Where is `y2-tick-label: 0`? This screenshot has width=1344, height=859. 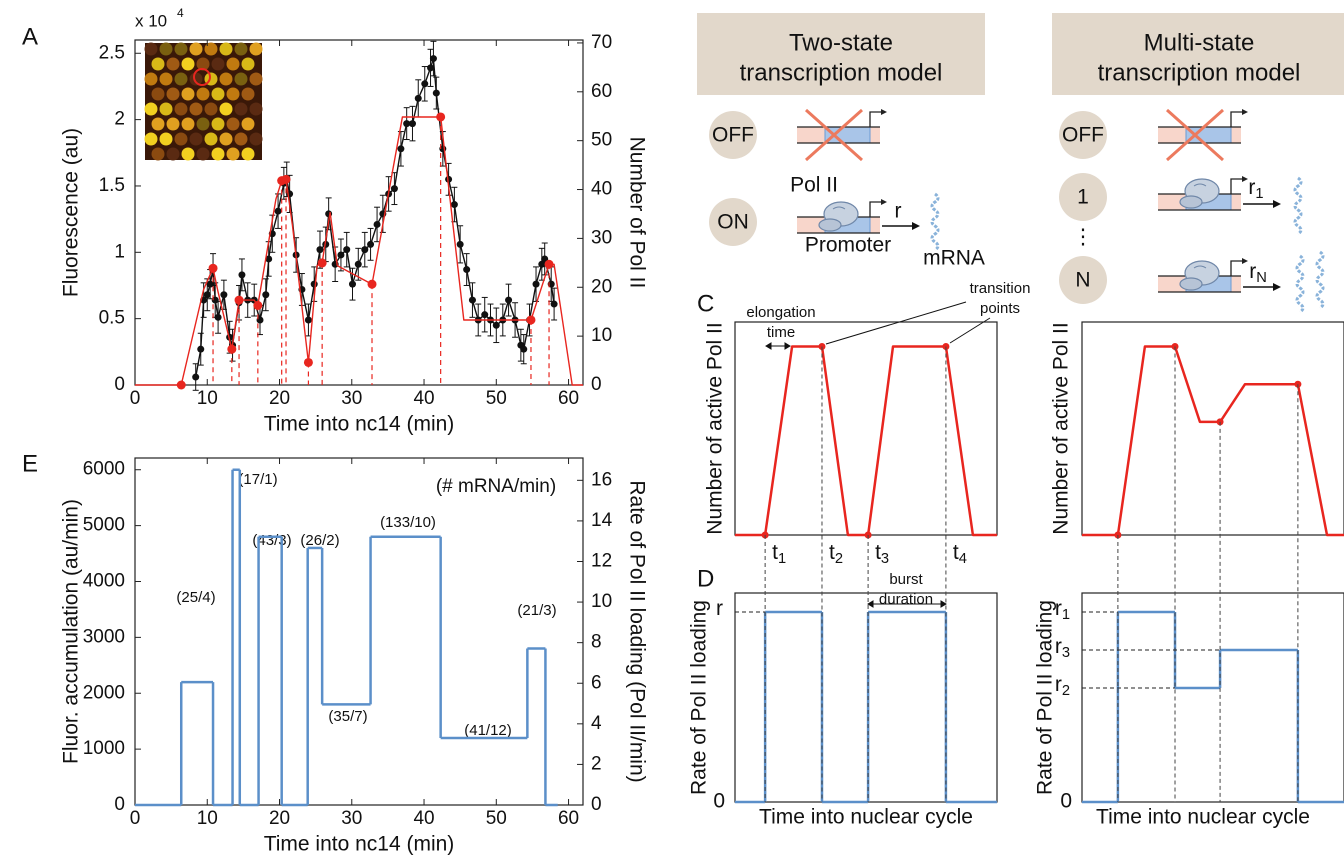
y2-tick-label: 0 is located at coordinates (596, 804).